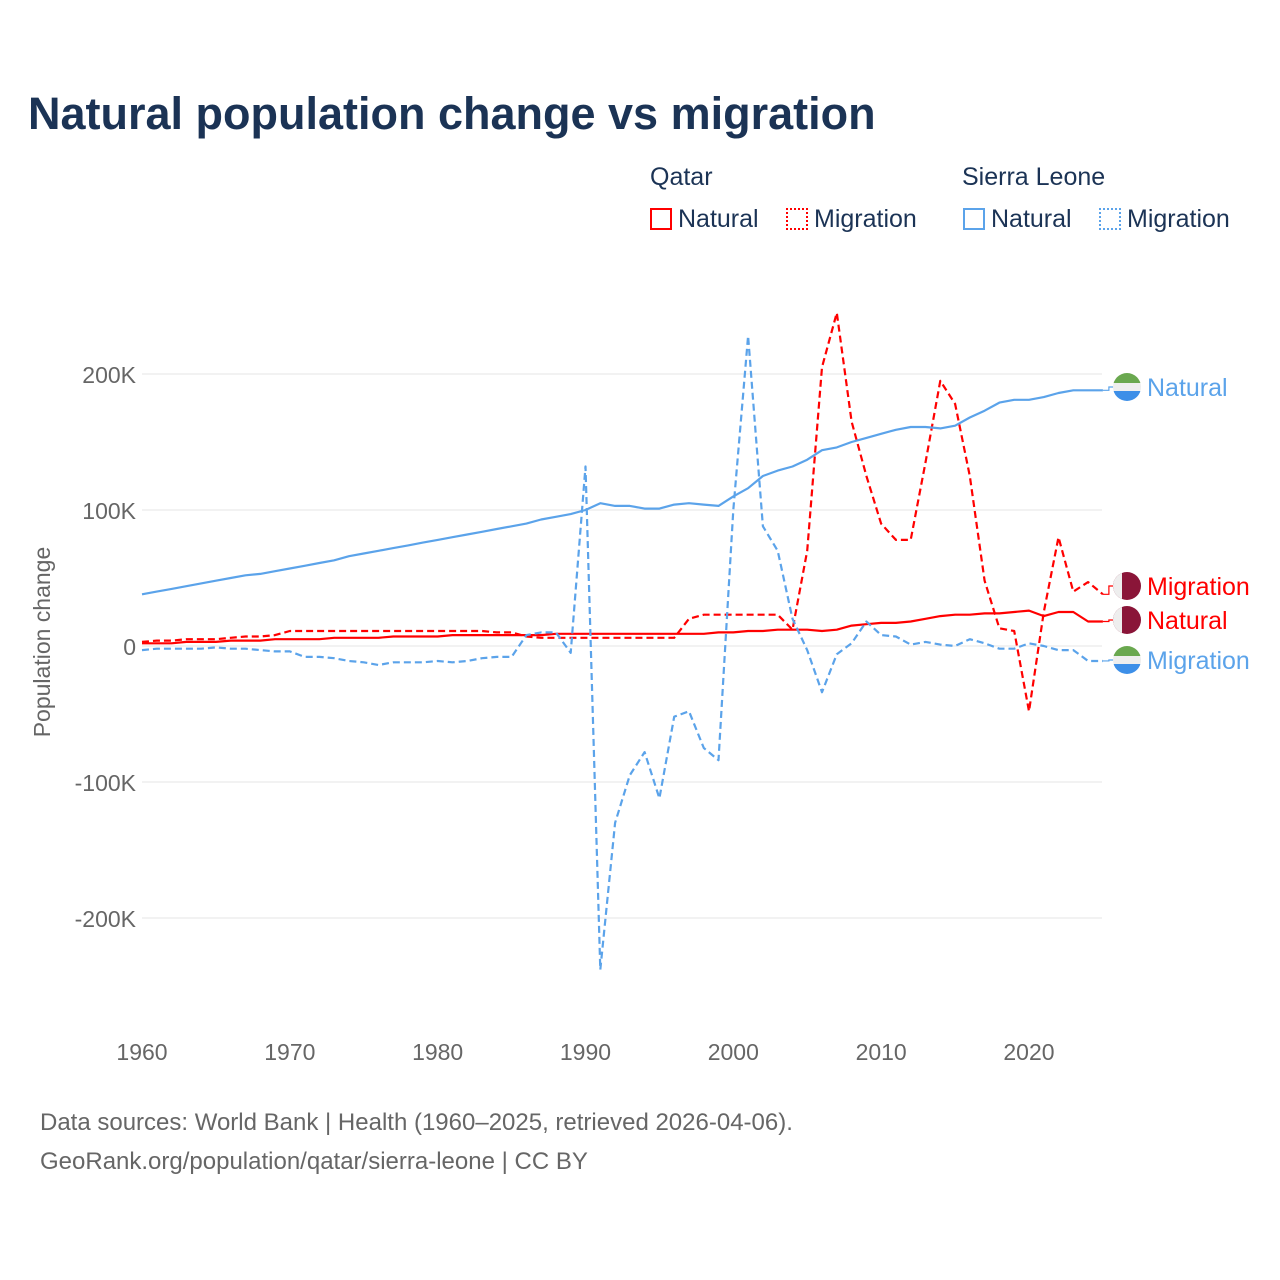 The image size is (1280, 1280). I want to click on y-tick-label: -100K, so click(106, 783).